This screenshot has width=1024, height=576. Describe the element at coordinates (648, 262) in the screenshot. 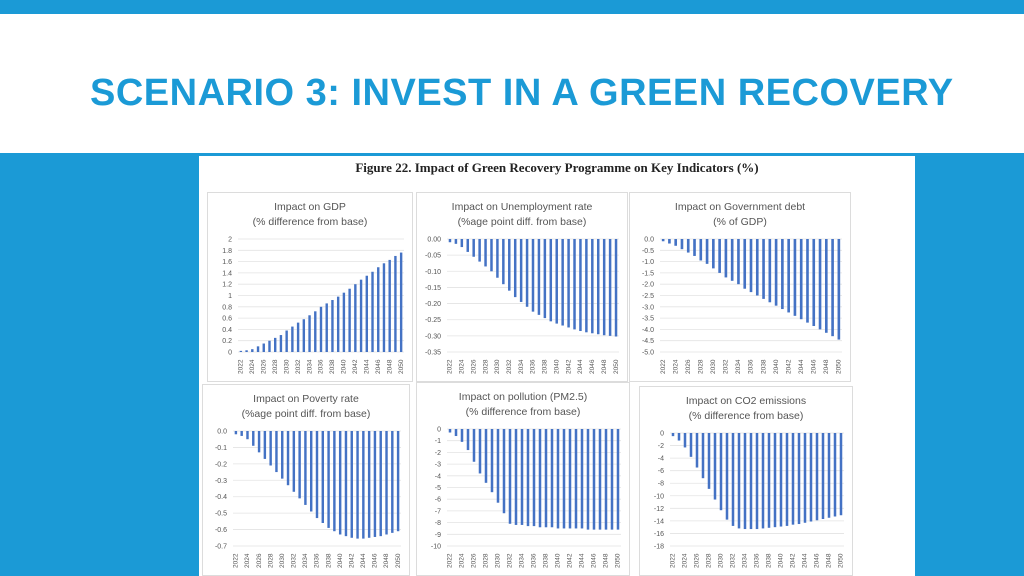

I see `y-tick-label: -1.0` at that location.